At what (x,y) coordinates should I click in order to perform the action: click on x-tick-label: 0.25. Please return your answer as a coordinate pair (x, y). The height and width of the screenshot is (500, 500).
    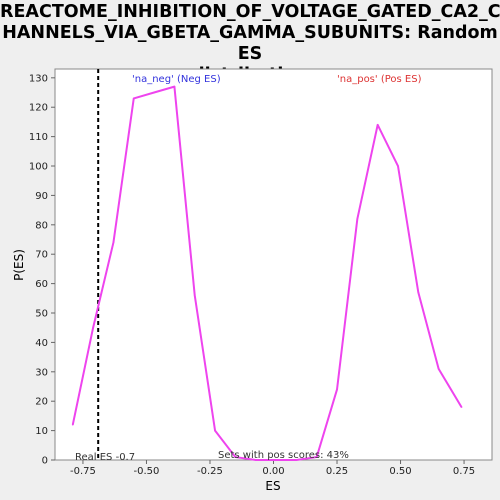
    Looking at the image, I should click on (337, 471).